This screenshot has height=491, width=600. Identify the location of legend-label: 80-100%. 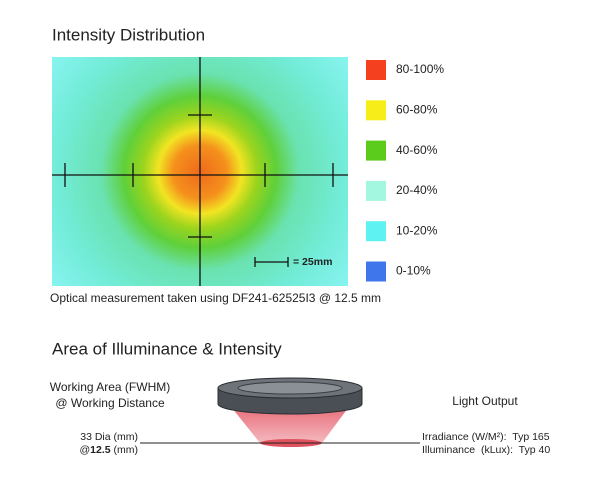
(420, 69).